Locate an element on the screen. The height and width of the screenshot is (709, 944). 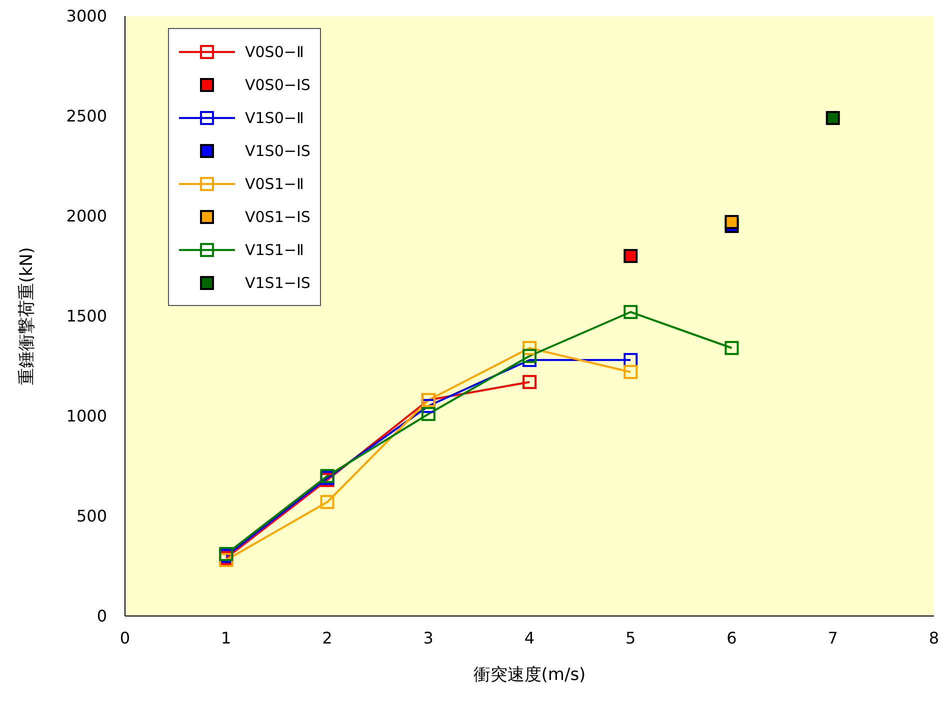
y-tick-label: 2500 is located at coordinates (86, 116).